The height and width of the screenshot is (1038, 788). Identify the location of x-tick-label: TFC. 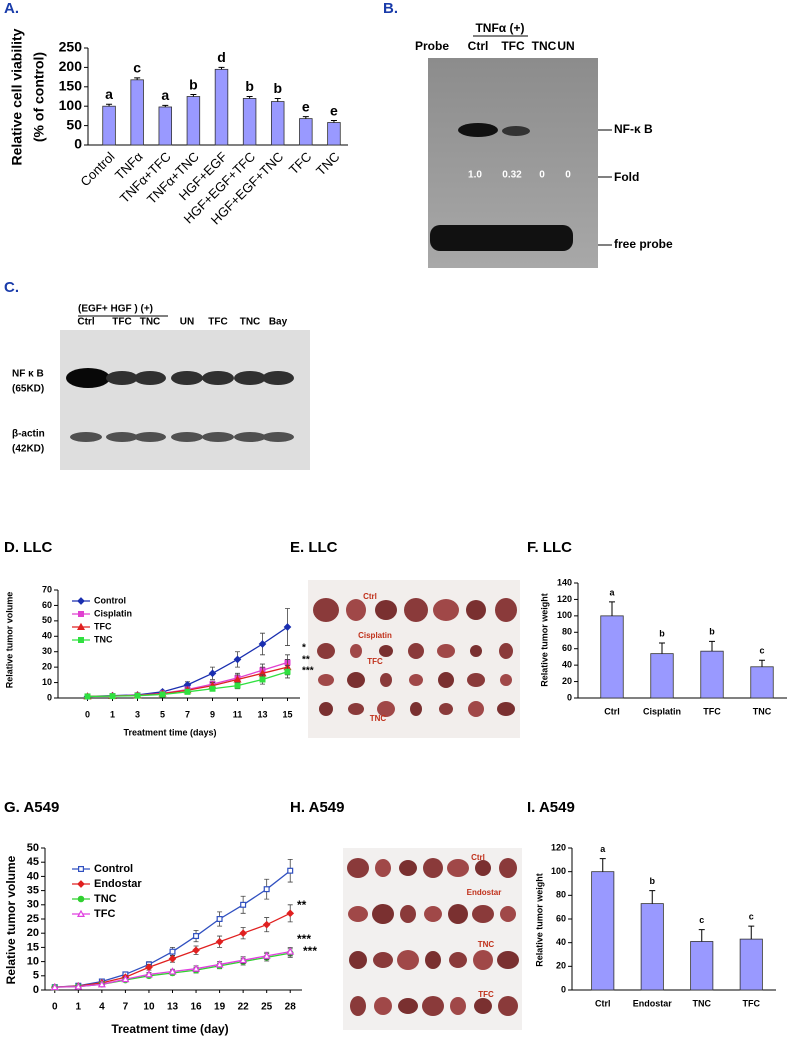
(752, 1003).